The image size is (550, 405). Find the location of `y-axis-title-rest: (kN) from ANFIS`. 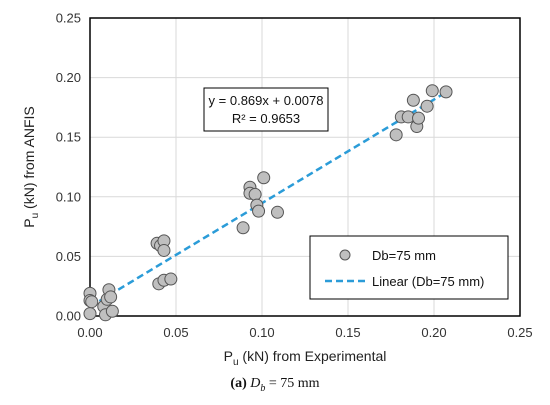

y-axis-title-rest: (kN) from ANFIS is located at coordinates (29, 159).